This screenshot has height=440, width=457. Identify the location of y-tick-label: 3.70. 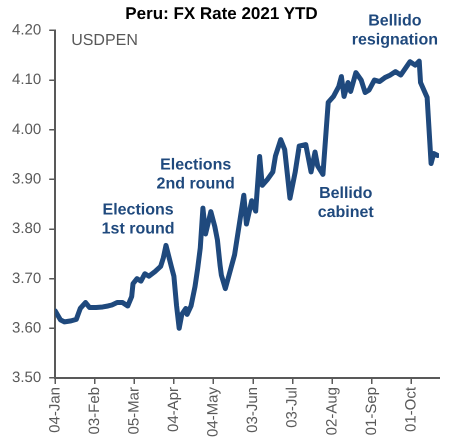
(27, 278).